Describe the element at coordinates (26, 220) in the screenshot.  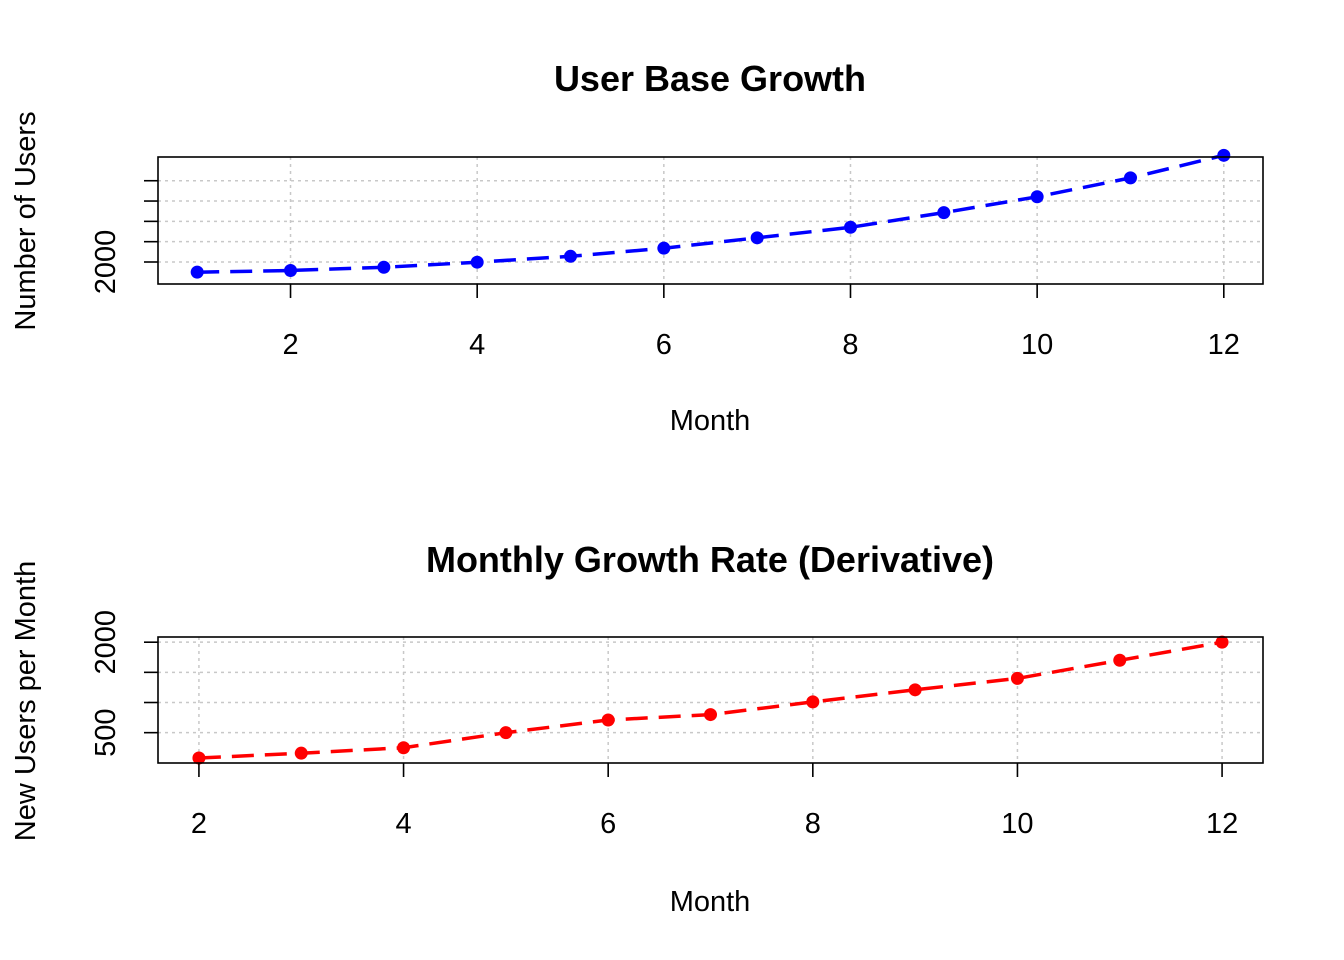
I see `y-axis-label: Number of Users` at that location.